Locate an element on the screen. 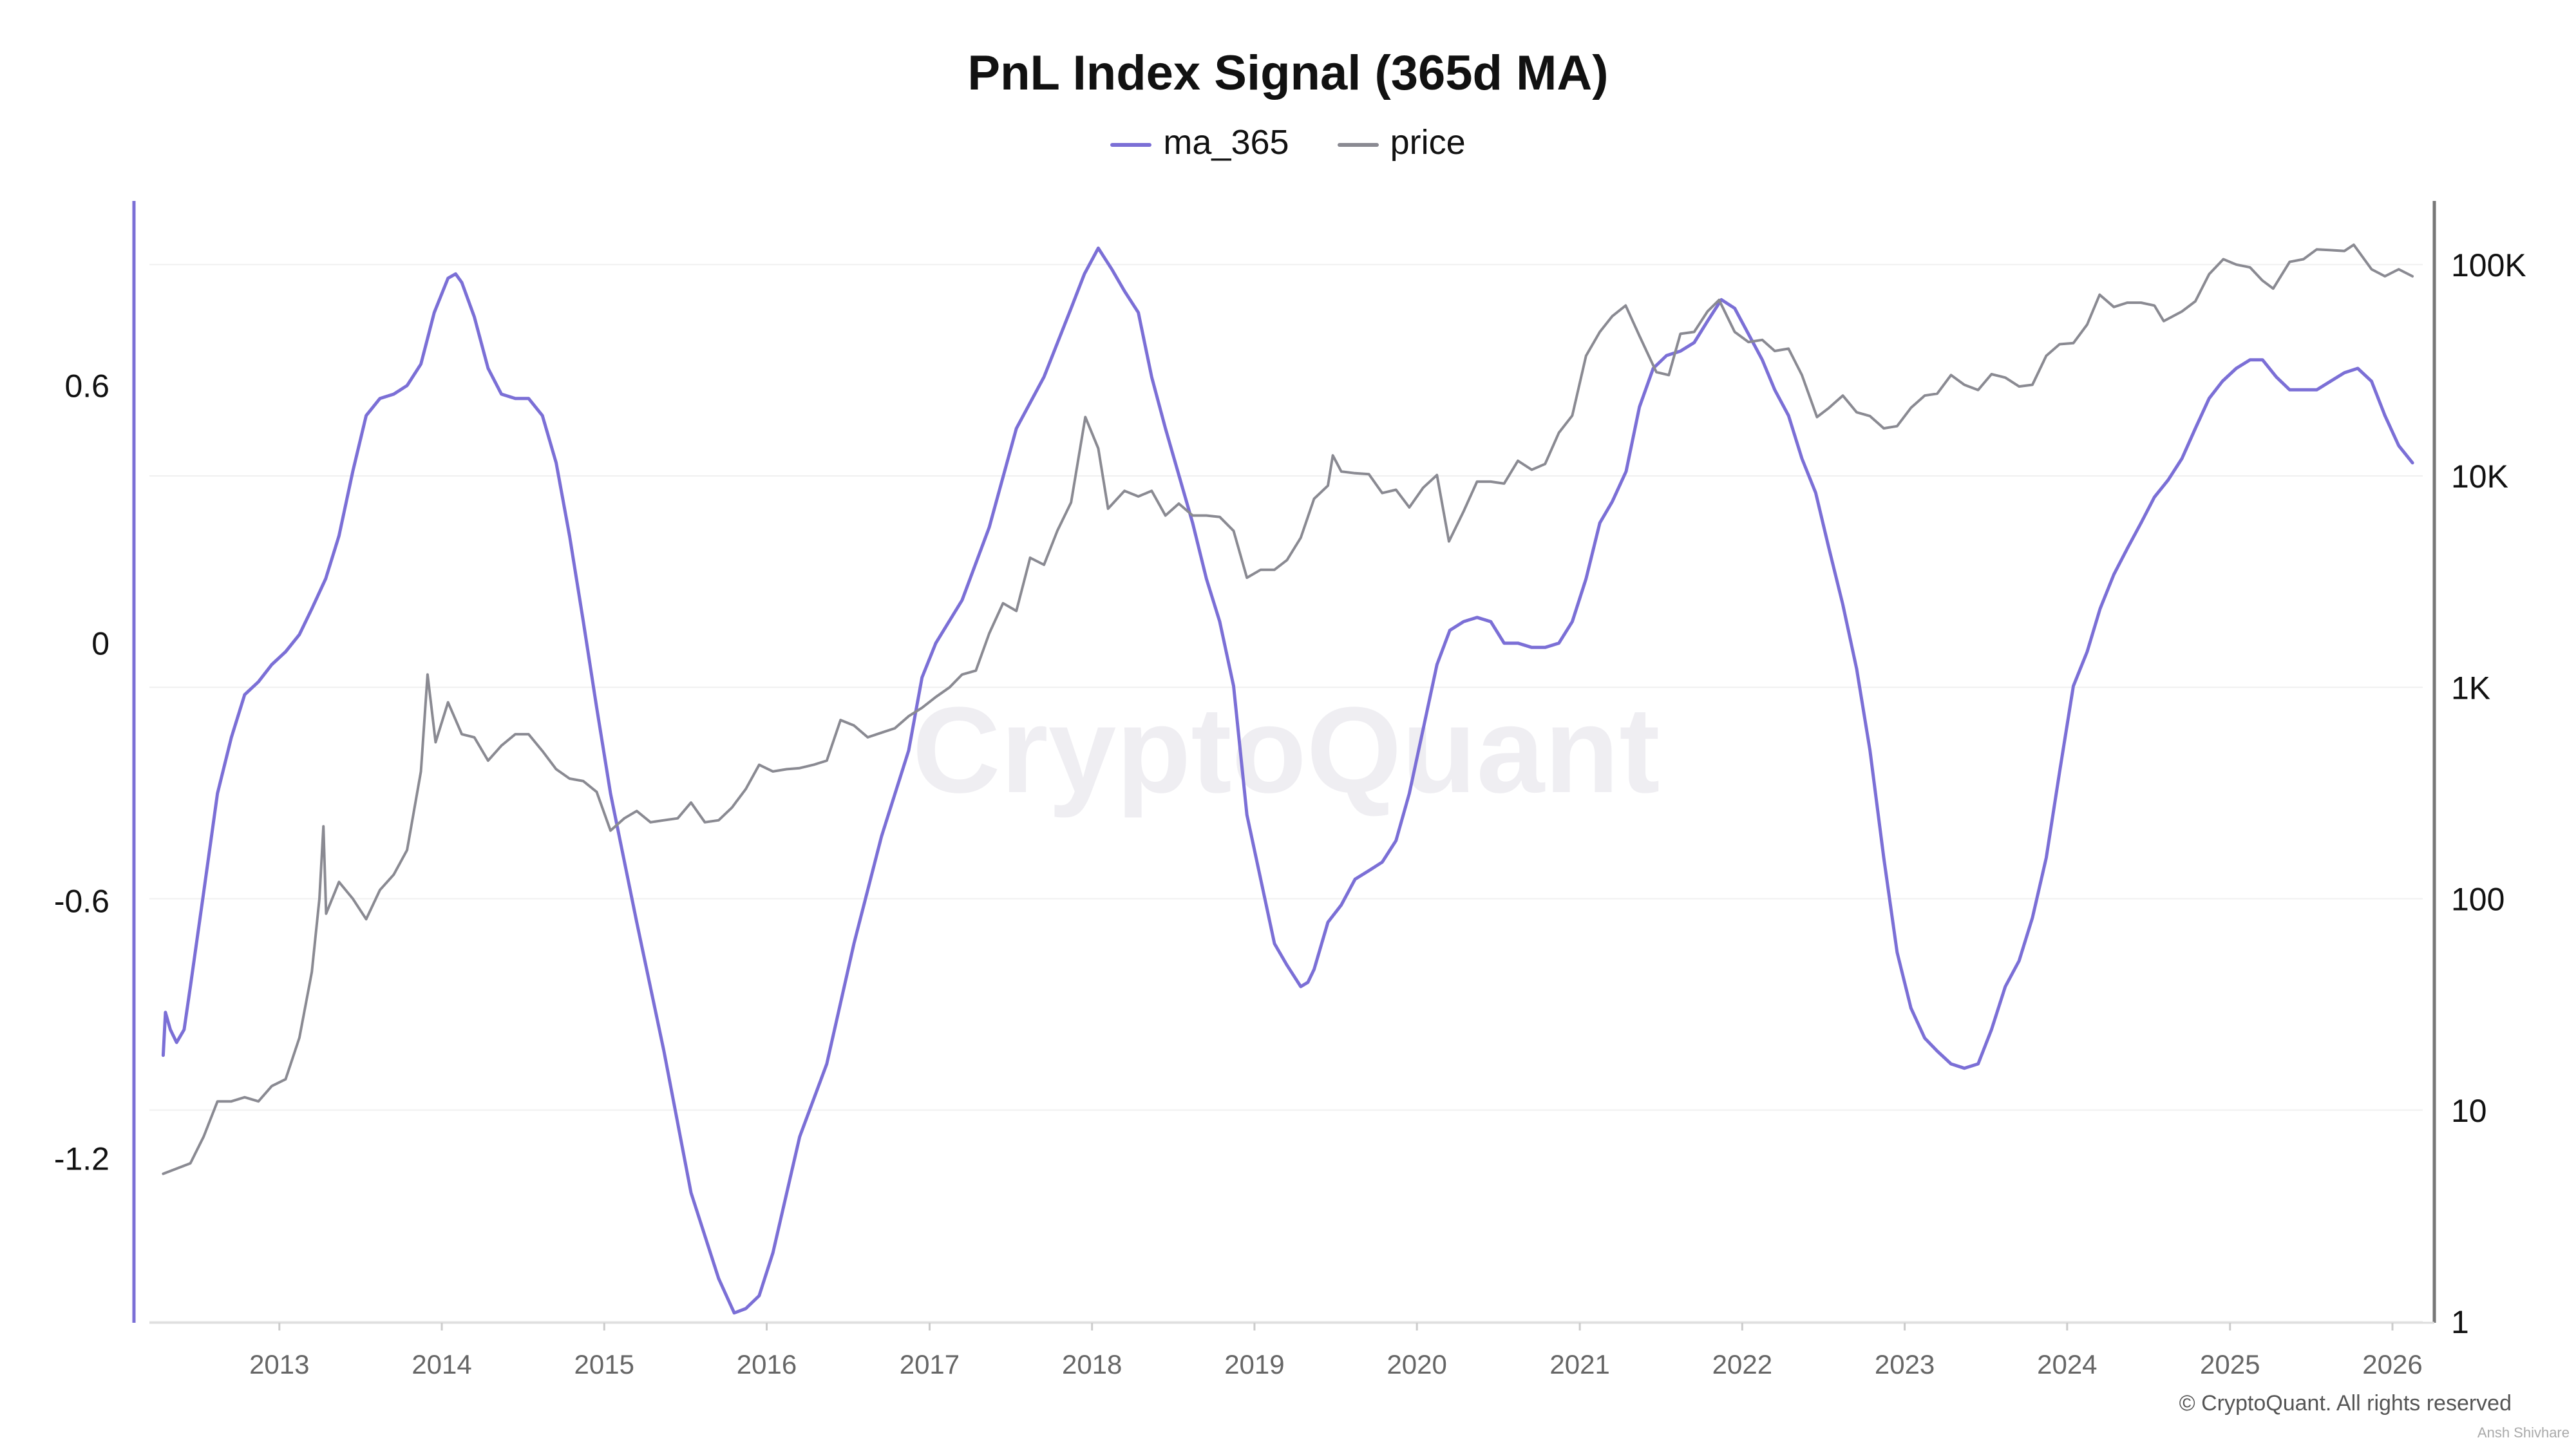  x-tick-label: 2022 is located at coordinates (1742, 1364).